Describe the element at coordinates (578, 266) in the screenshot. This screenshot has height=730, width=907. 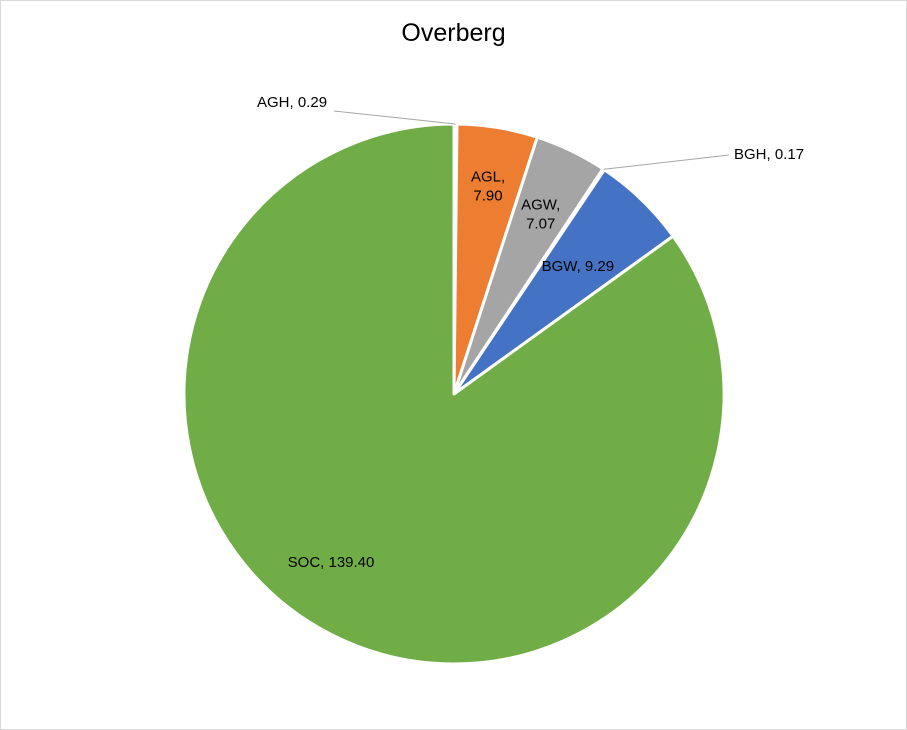
I see `data-label-bgw: BGW, 9.29` at that location.